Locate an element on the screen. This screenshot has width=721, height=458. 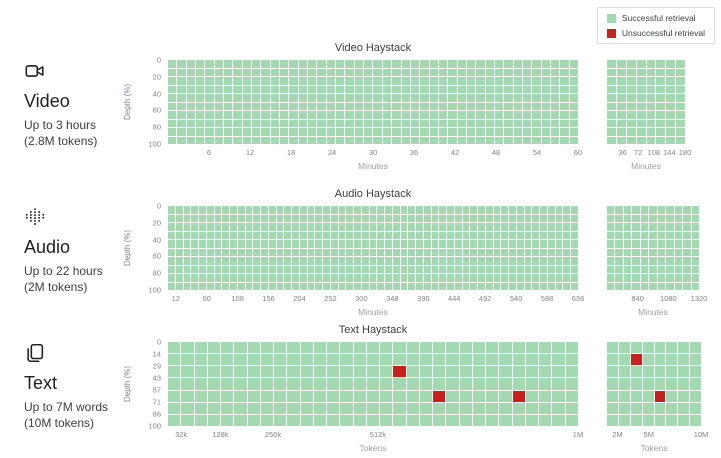
x-tick-label: 108 is located at coordinates (654, 152).